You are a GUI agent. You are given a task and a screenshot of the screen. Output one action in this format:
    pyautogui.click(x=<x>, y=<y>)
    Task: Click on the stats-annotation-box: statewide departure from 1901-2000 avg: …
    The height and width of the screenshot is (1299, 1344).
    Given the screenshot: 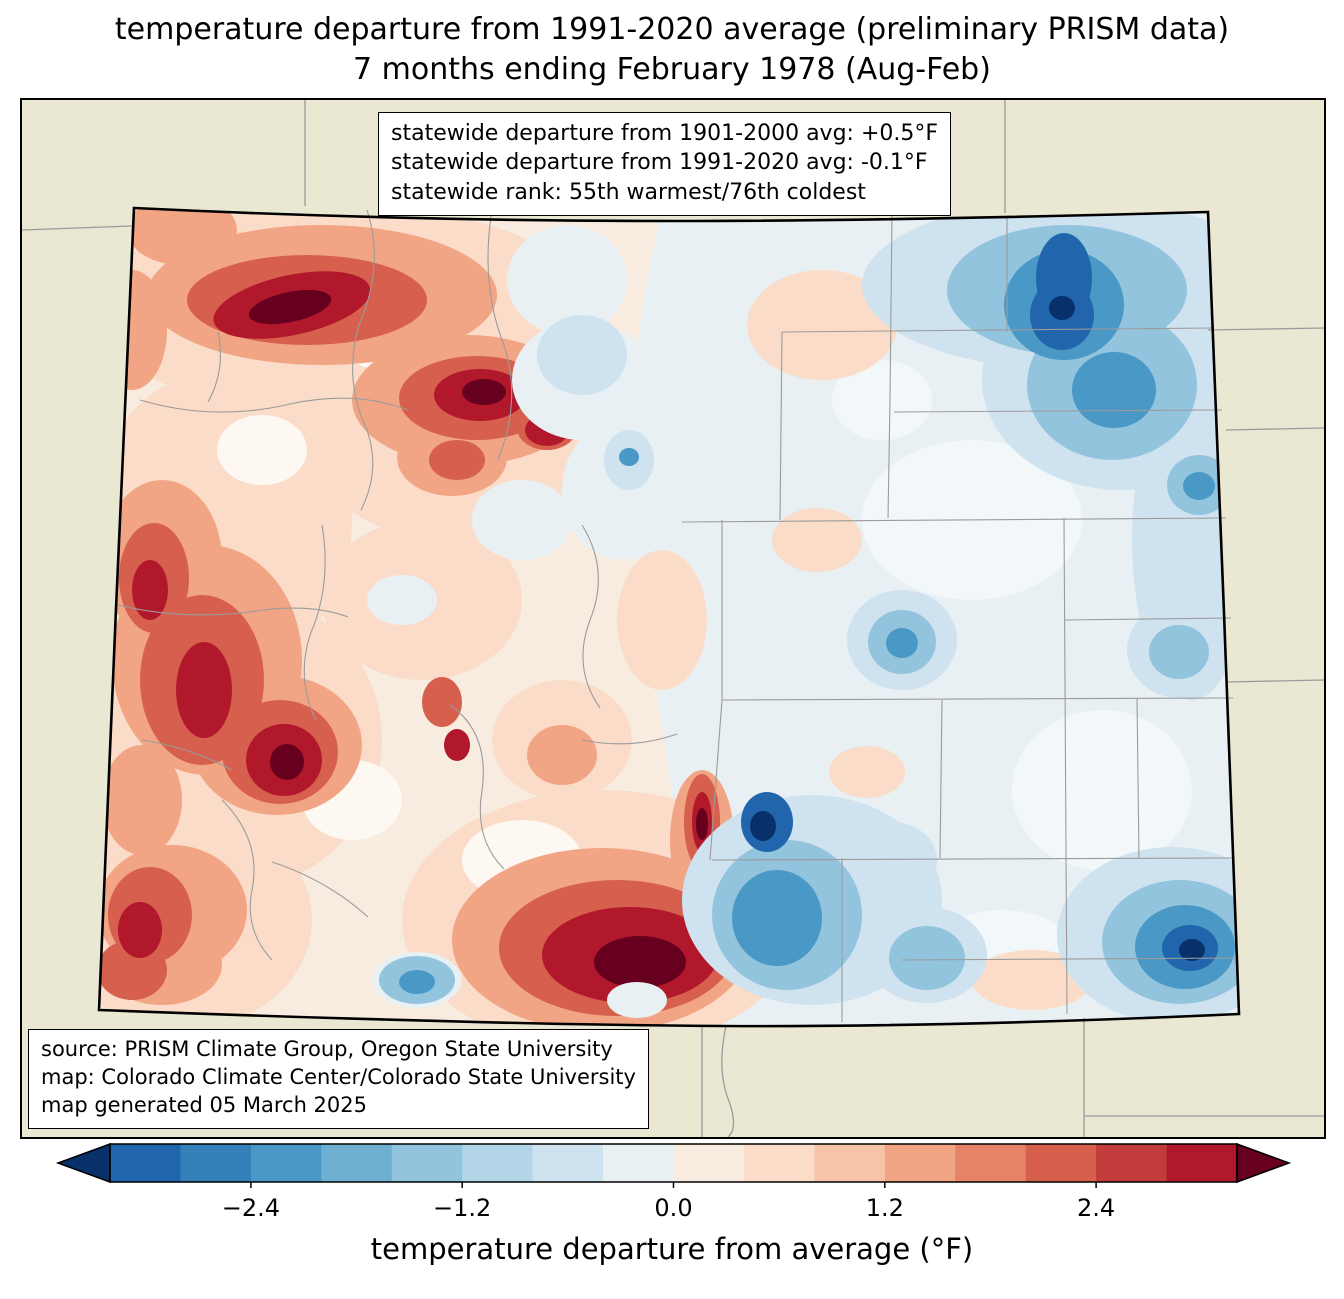 What is the action you would take?
    pyautogui.click(x=665, y=164)
    